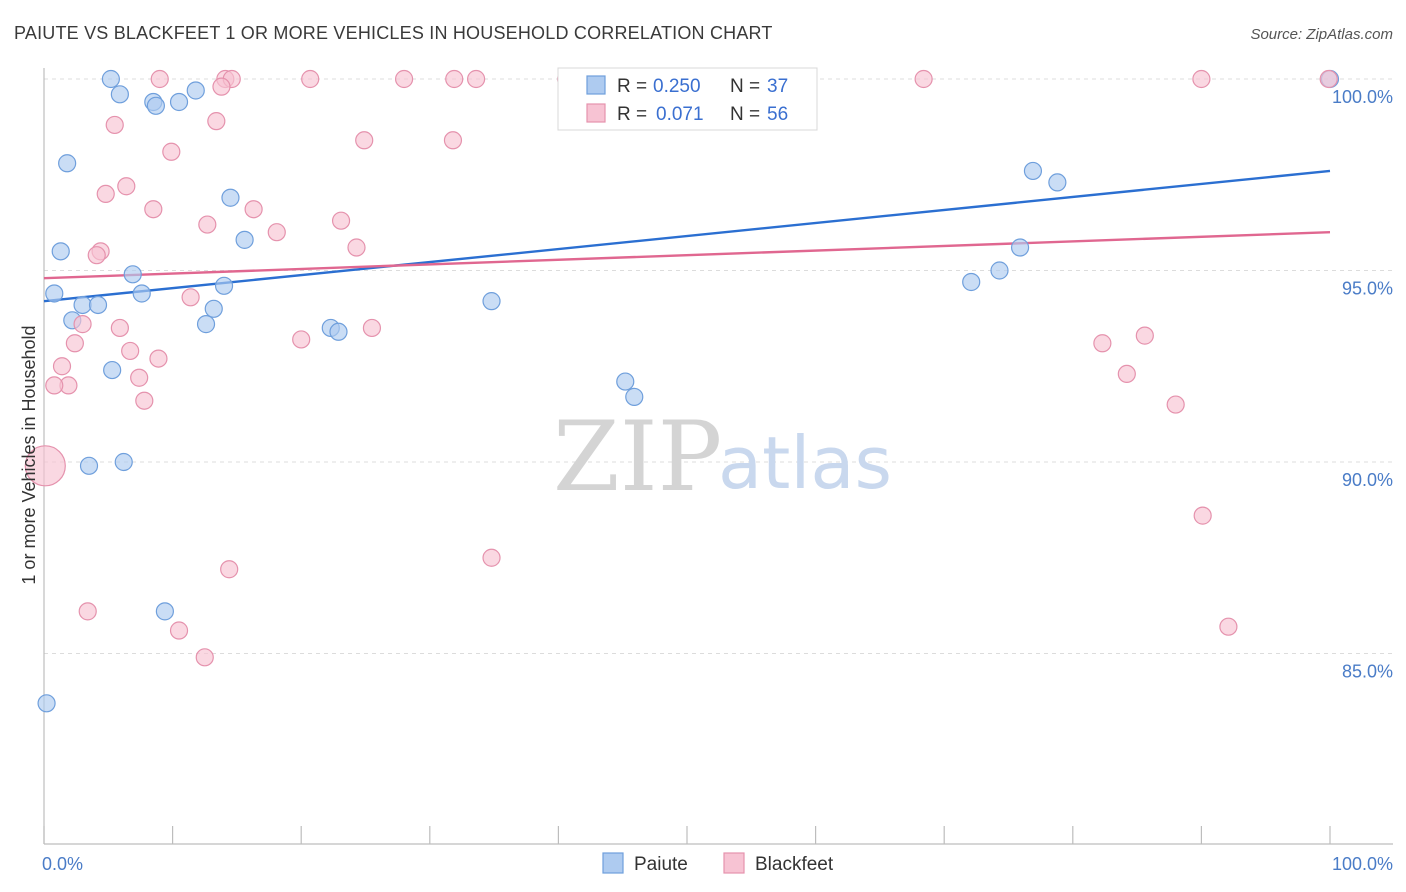  What do you see at coordinates (613, 863) in the screenshot?
I see `bottom-legend-swatch-paiute` at bounding box center [613, 863].